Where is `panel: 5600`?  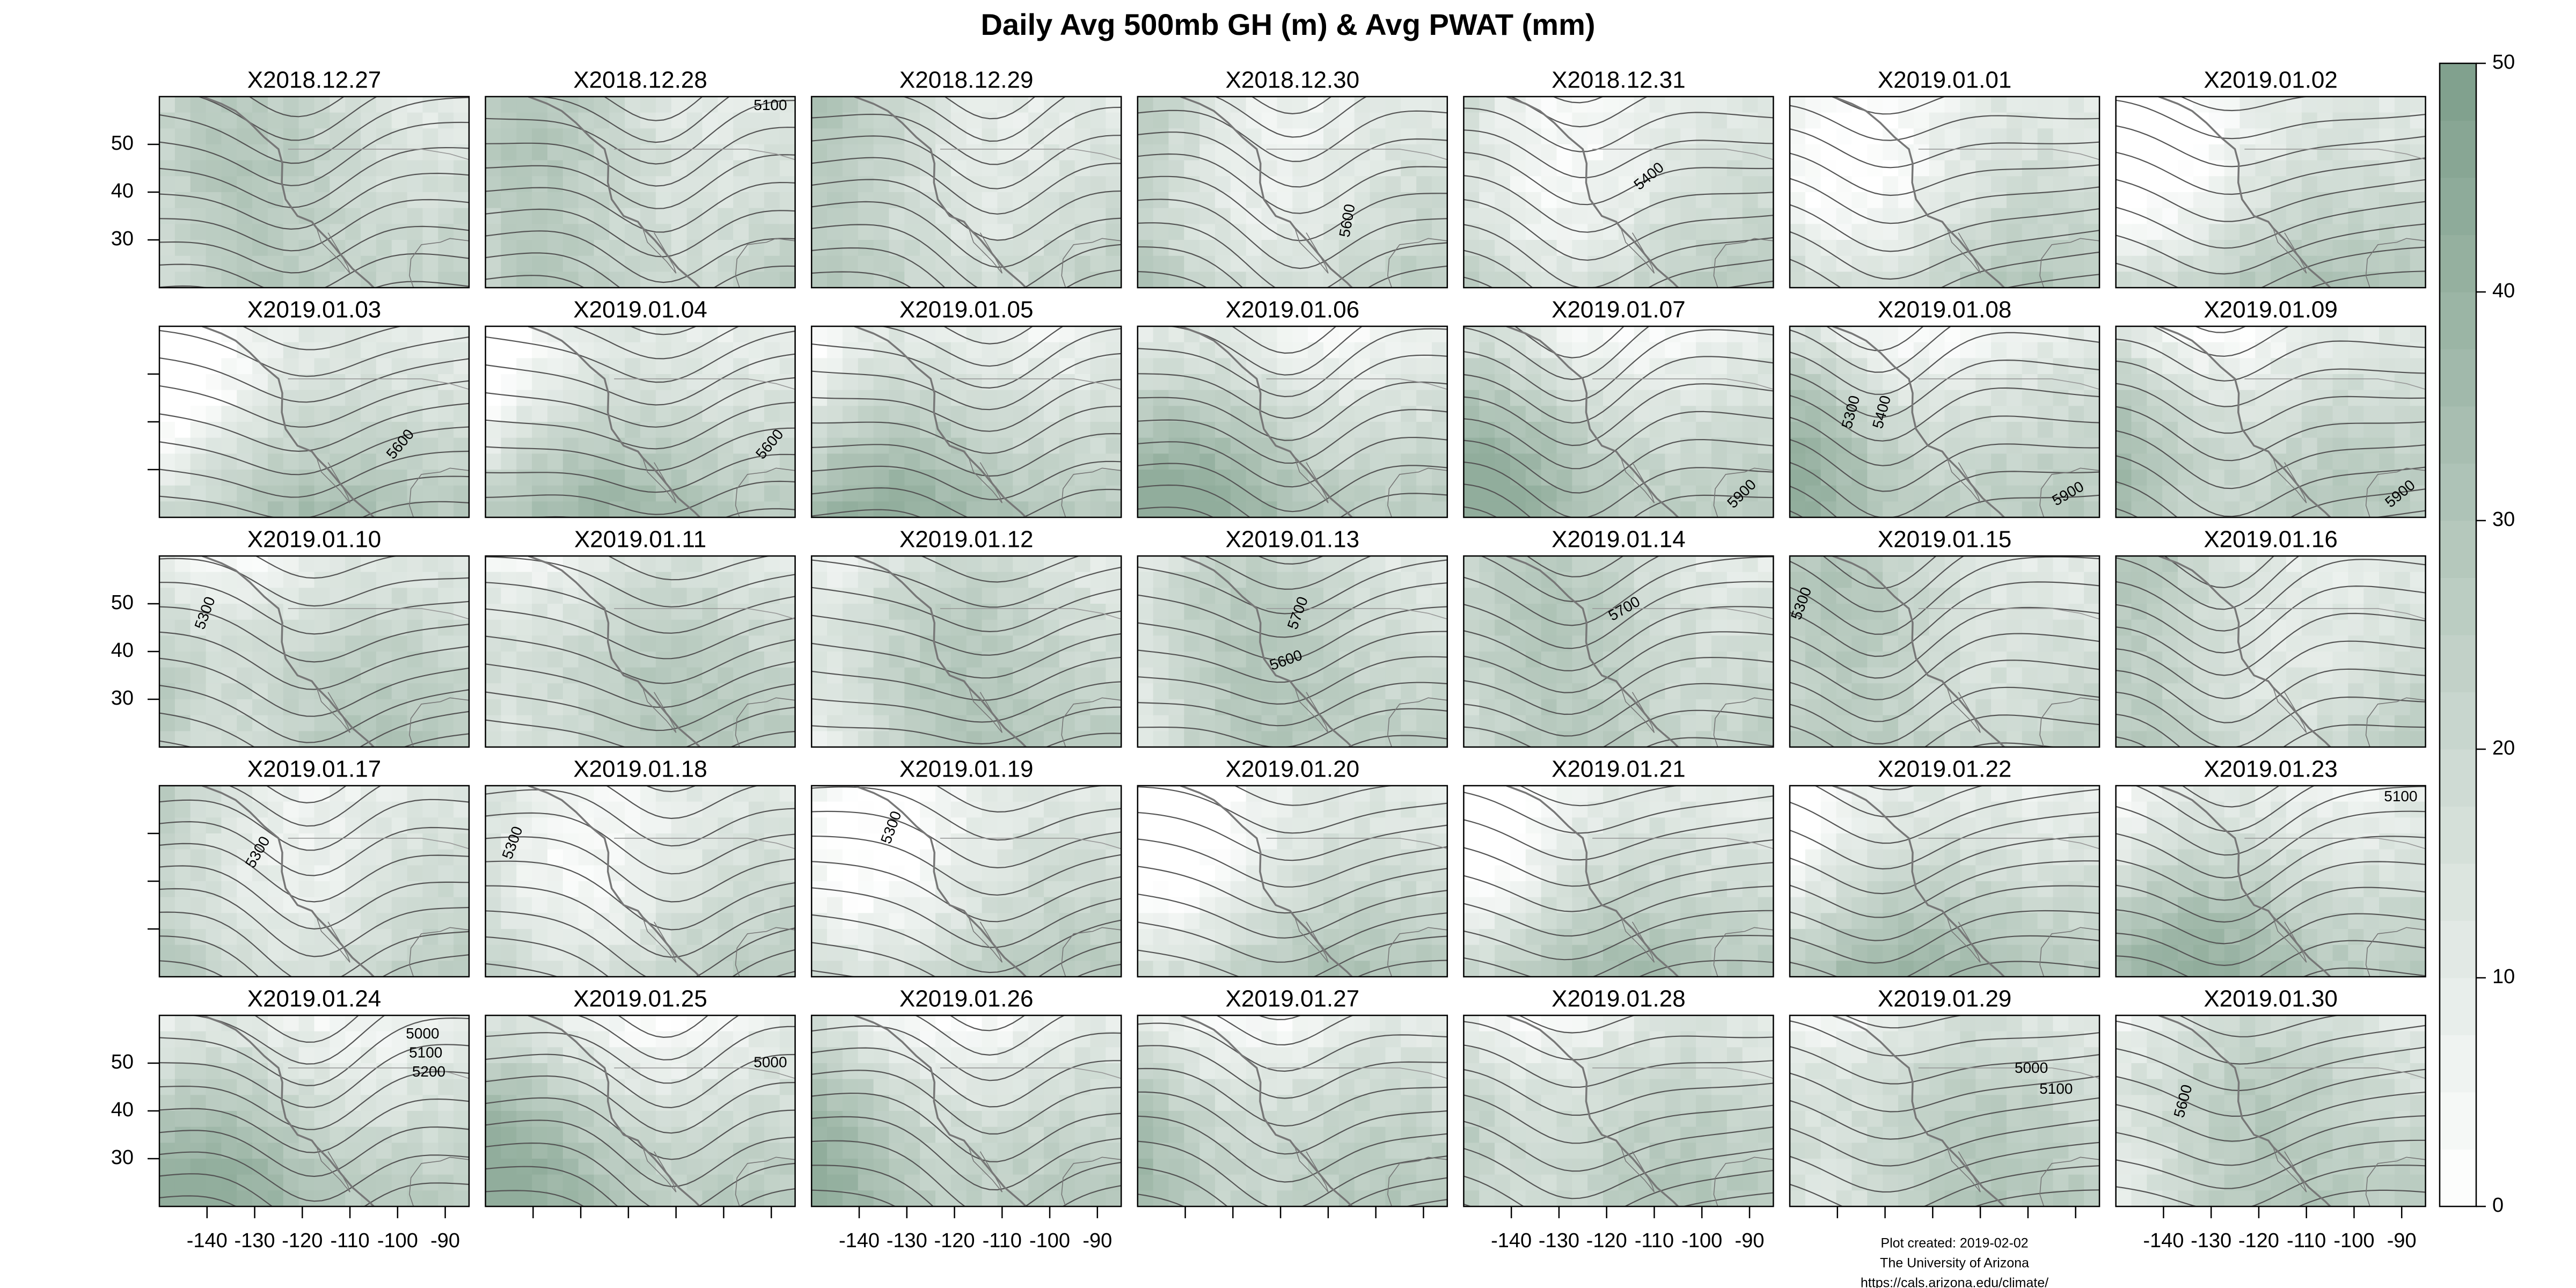 panel: 5600 is located at coordinates (640, 421).